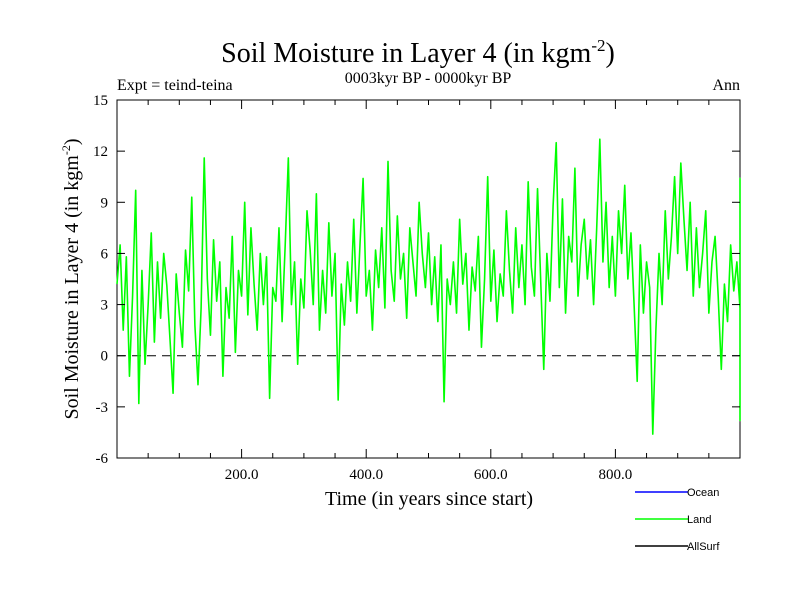 The height and width of the screenshot is (600, 800). What do you see at coordinates (100, 152) in the screenshot?
I see `y-tick-label: 12` at bounding box center [100, 152].